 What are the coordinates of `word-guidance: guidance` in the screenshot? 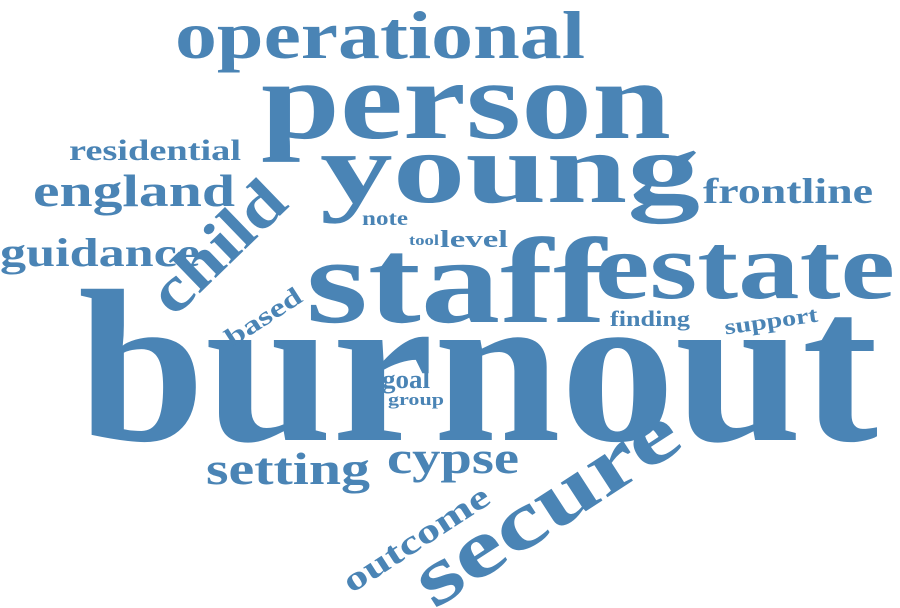 It's located at (100, 252).